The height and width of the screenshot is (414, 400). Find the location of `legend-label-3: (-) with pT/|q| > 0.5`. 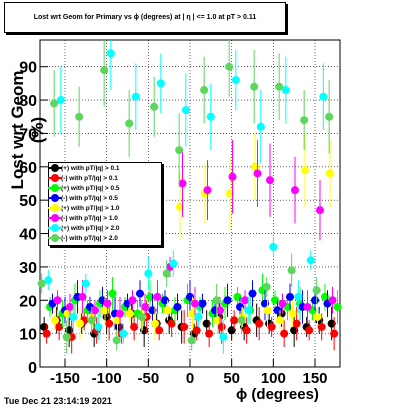

legend-label-3: (-) with pT/|q| > 0.5 is located at coordinates (89, 198).